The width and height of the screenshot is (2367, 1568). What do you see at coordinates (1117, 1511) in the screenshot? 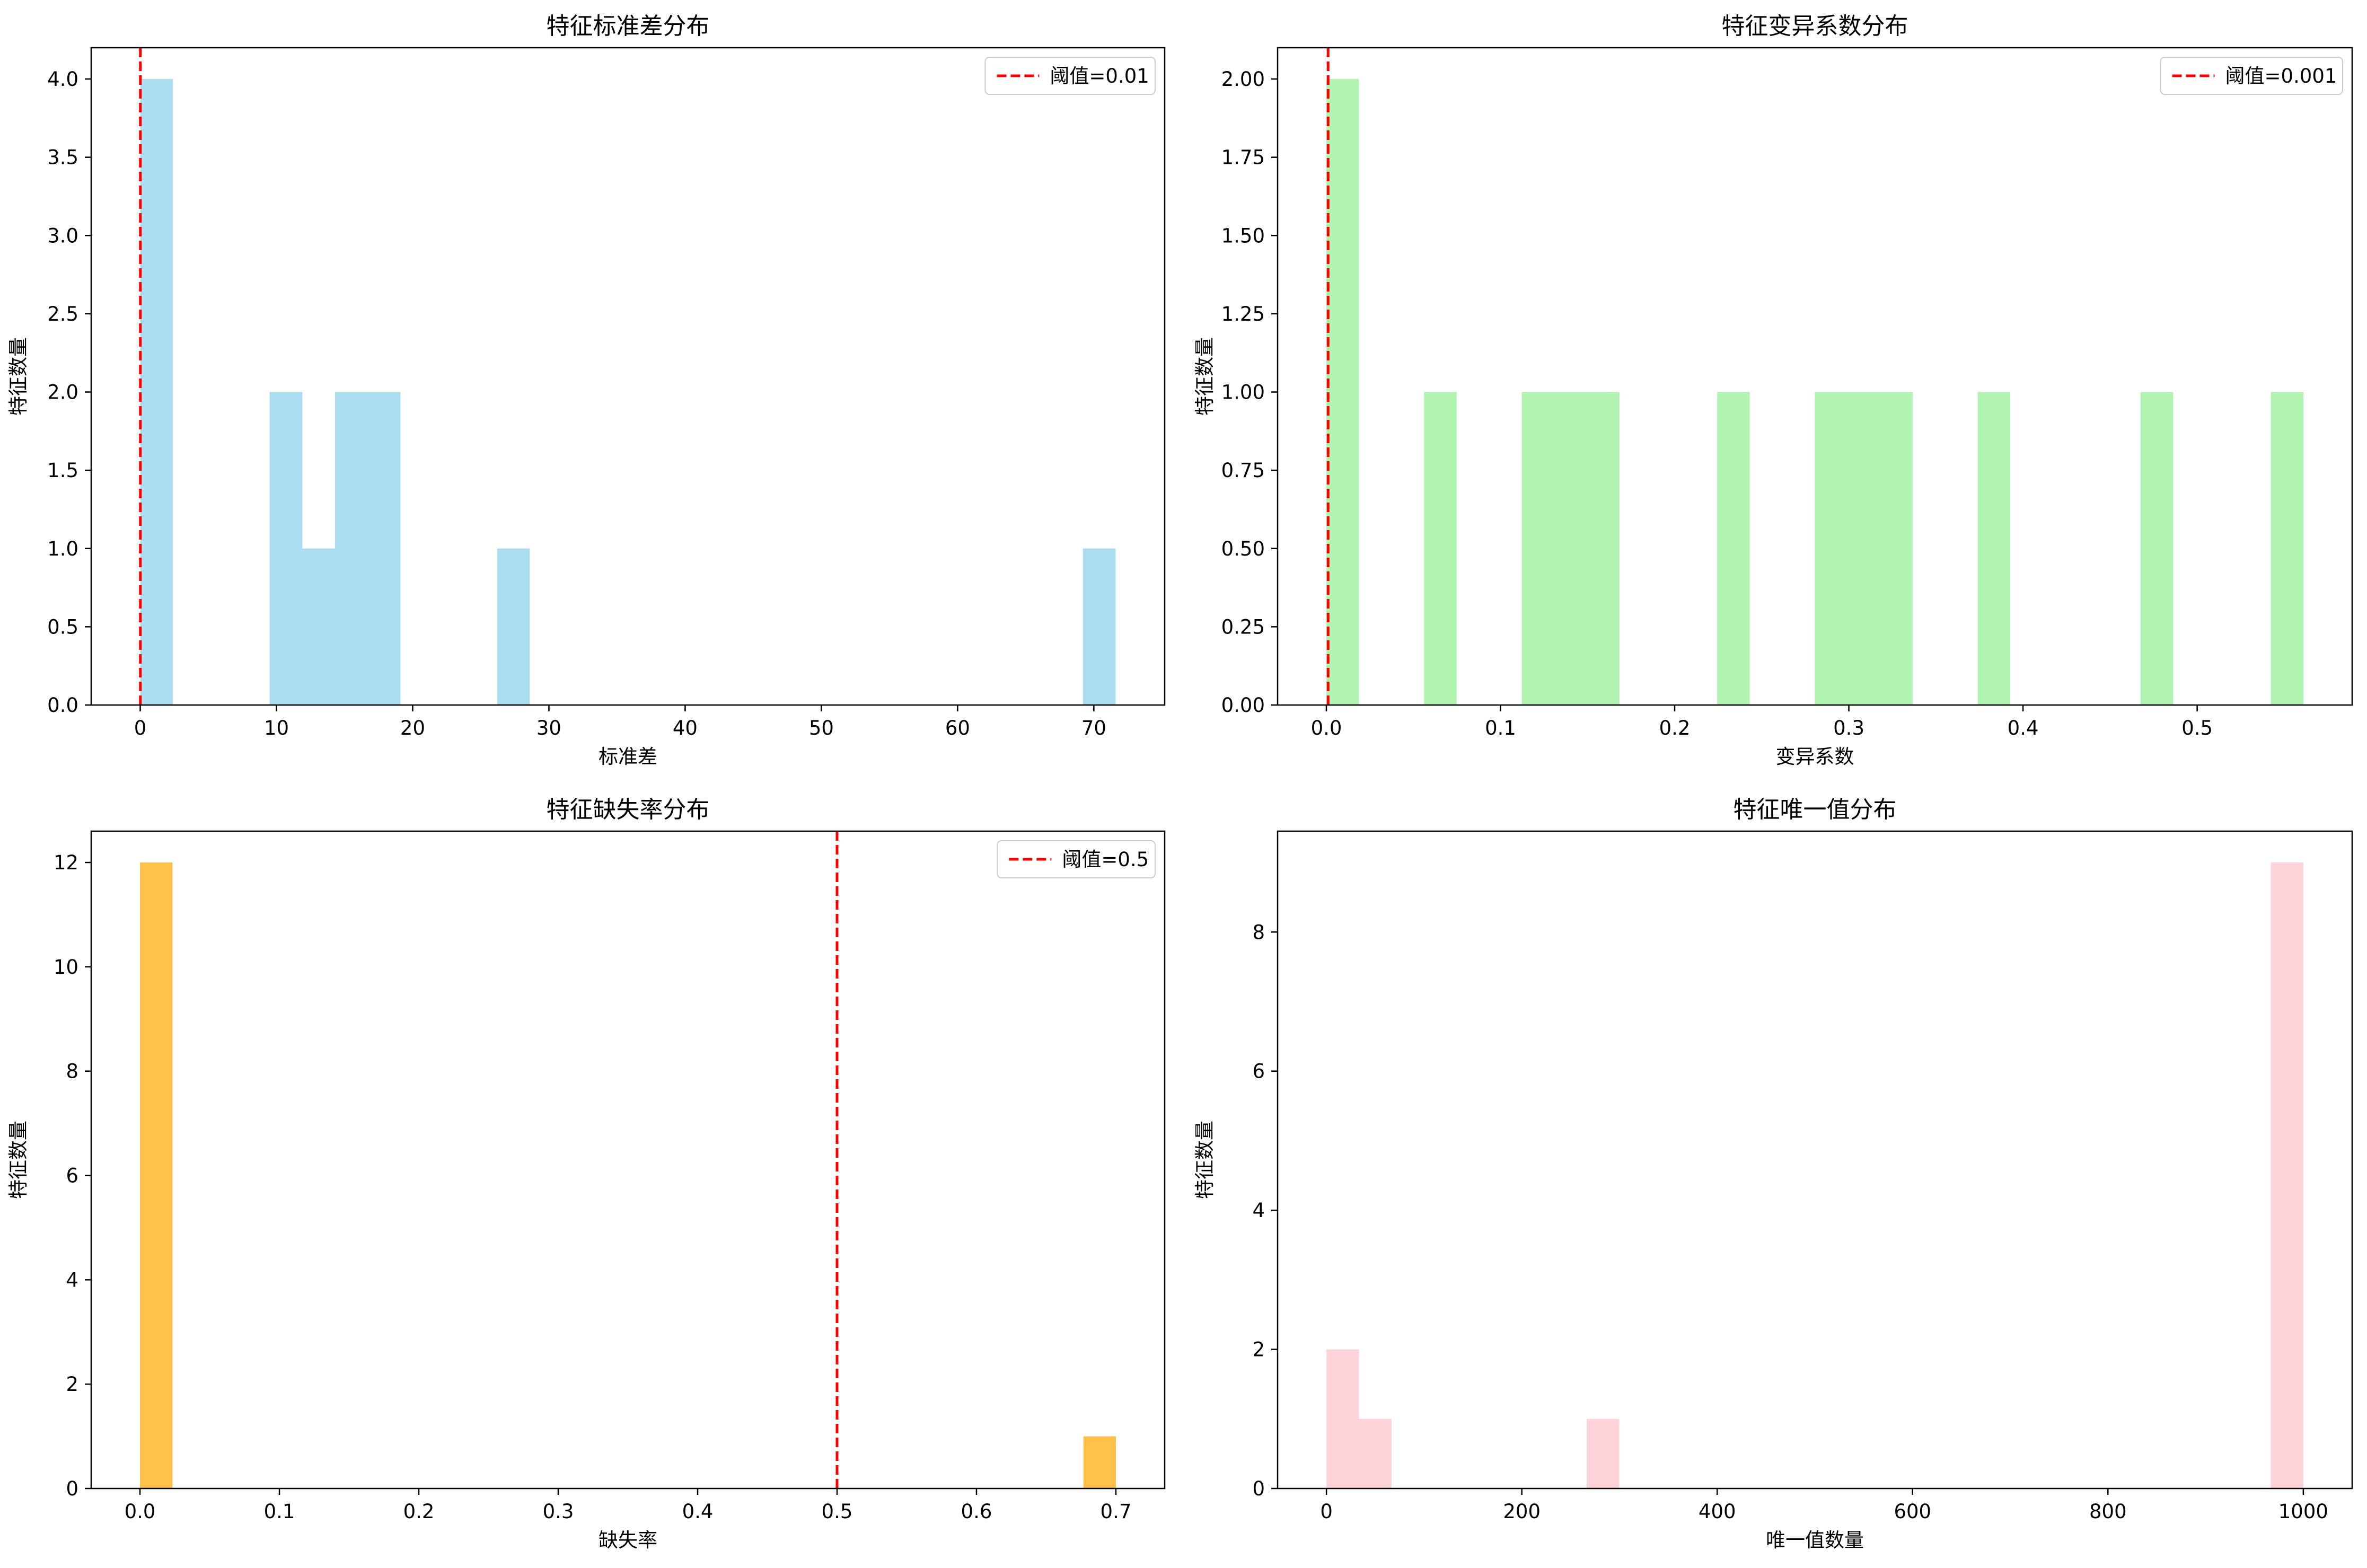
I see `x-tick-label: 0.7` at bounding box center [1117, 1511].